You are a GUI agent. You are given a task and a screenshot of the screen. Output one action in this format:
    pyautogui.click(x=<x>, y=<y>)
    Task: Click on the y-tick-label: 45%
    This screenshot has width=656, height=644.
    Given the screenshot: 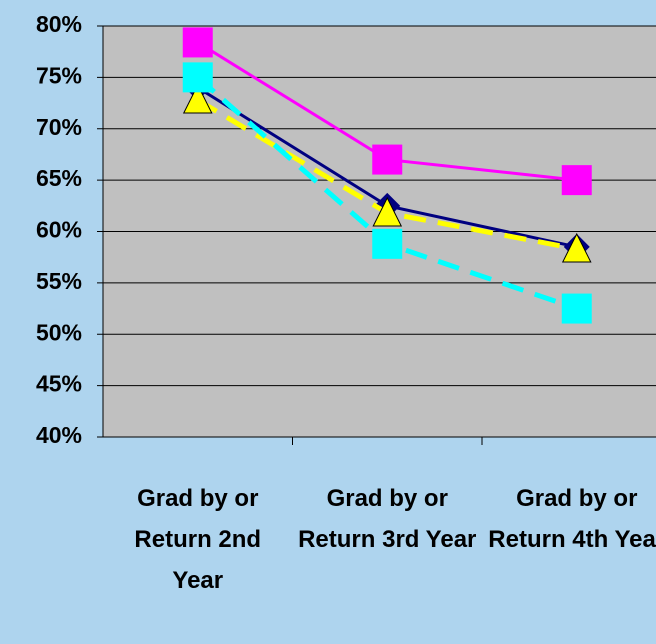 What is the action you would take?
    pyautogui.click(x=59, y=384)
    